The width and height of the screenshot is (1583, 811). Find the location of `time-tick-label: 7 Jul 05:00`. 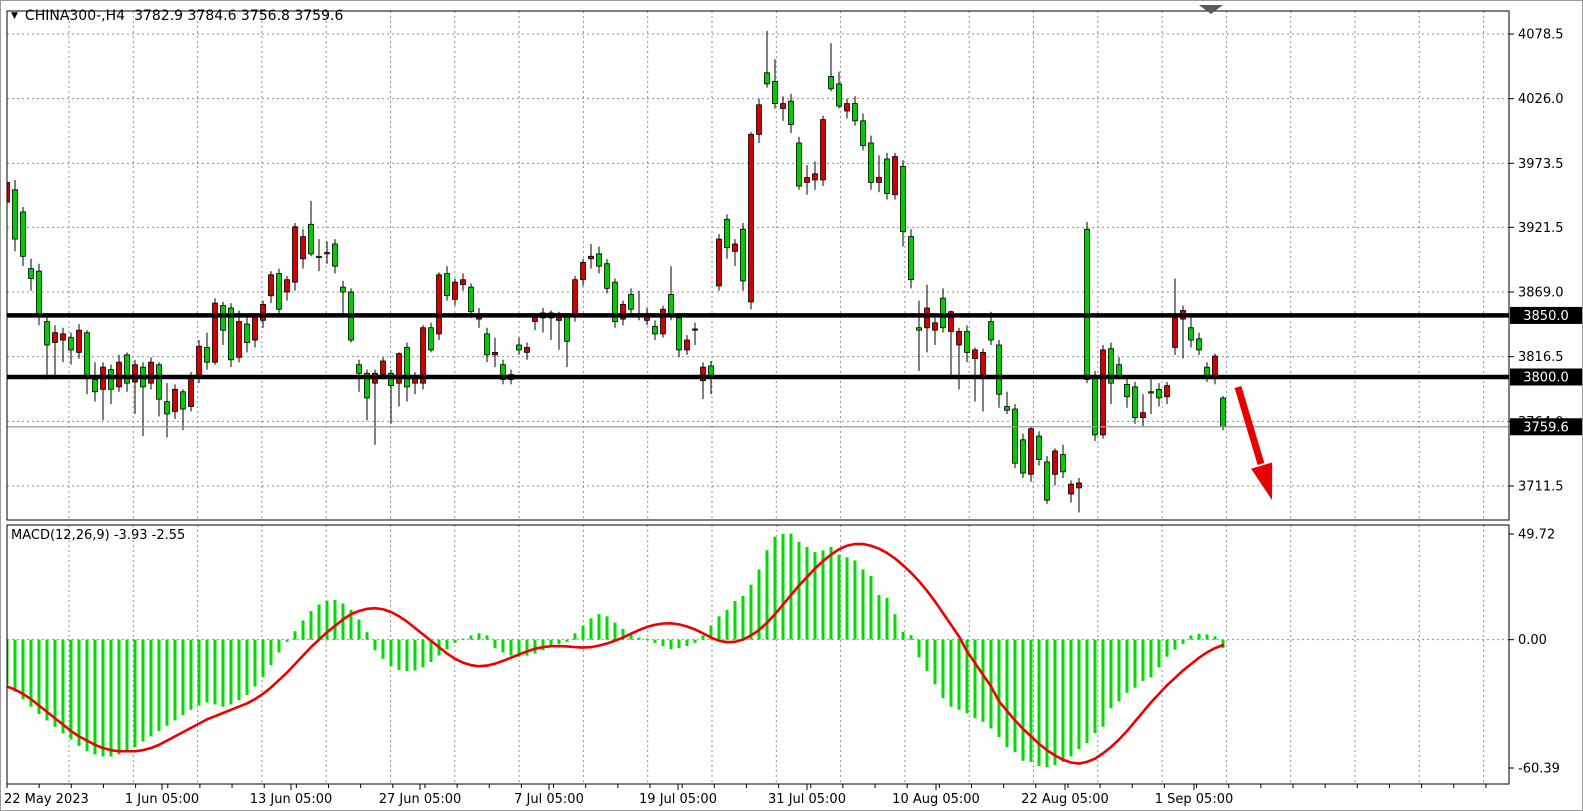

time-tick-label: 7 Jul 05:00 is located at coordinates (549, 799).